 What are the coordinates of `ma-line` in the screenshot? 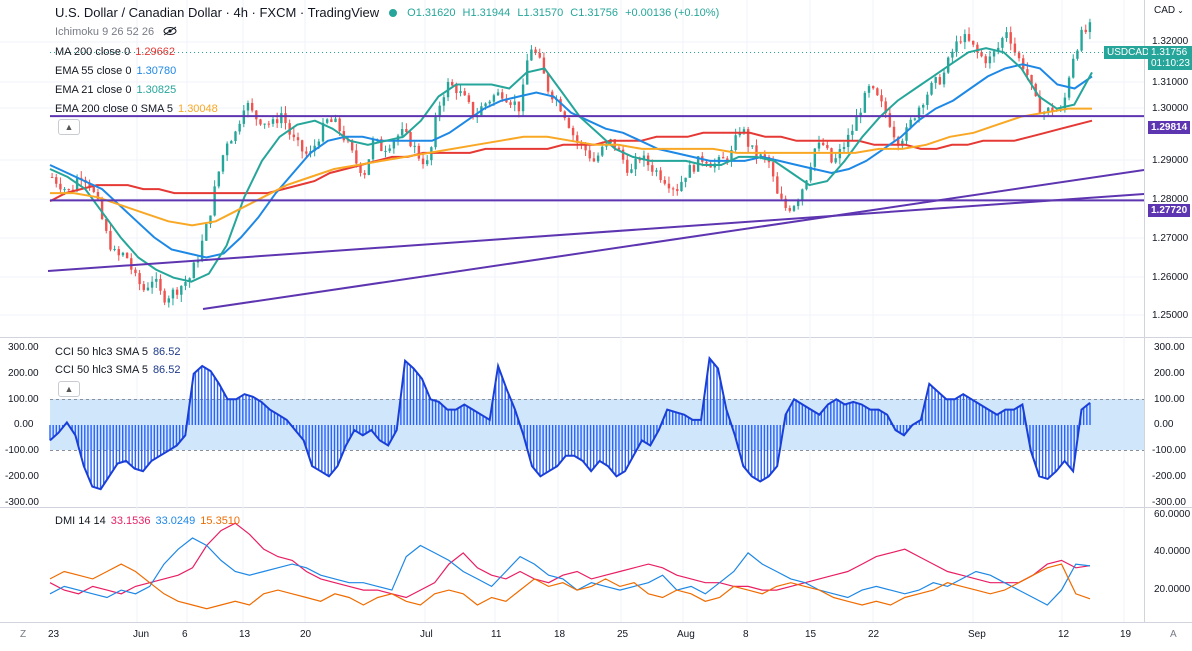 It's located at (571, 161).